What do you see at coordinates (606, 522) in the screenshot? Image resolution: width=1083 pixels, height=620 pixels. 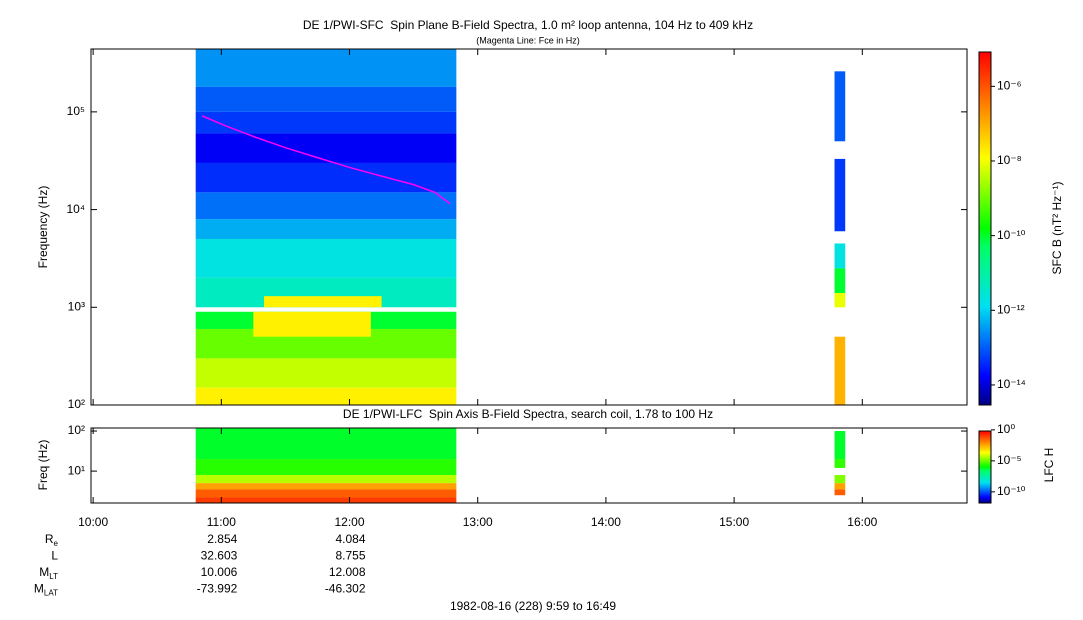 I see `x-tick-label: 14:00` at bounding box center [606, 522].